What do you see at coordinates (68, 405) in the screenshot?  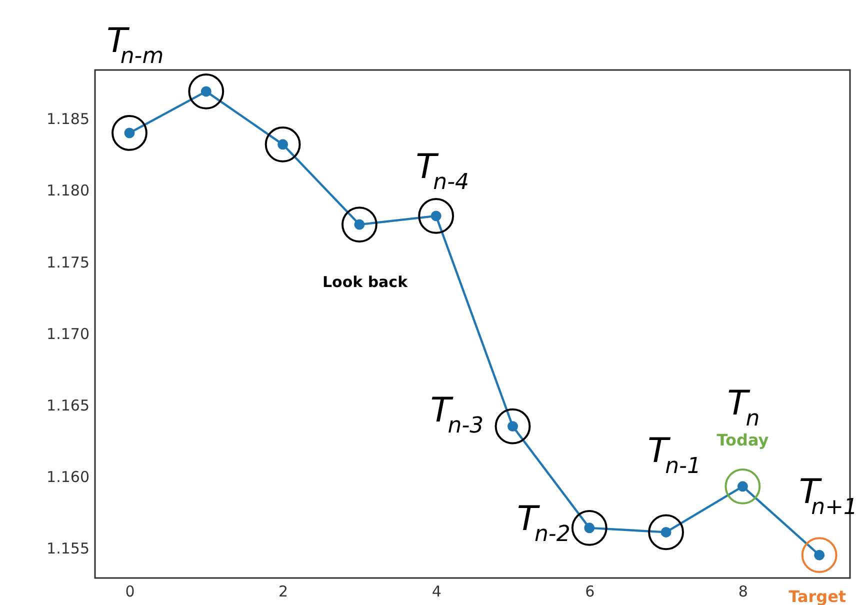 I see `y-tick-label: 1.165` at bounding box center [68, 405].